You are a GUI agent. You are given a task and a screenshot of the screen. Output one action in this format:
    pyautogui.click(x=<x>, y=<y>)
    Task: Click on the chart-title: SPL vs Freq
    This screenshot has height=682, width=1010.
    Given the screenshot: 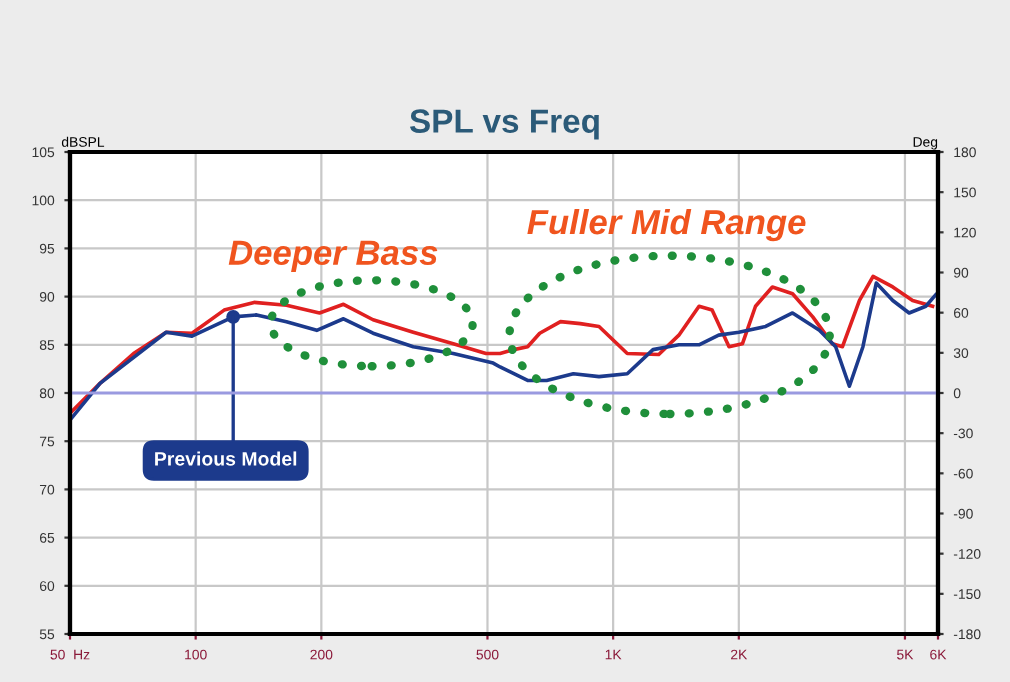 What is the action you would take?
    pyautogui.click(x=504, y=124)
    